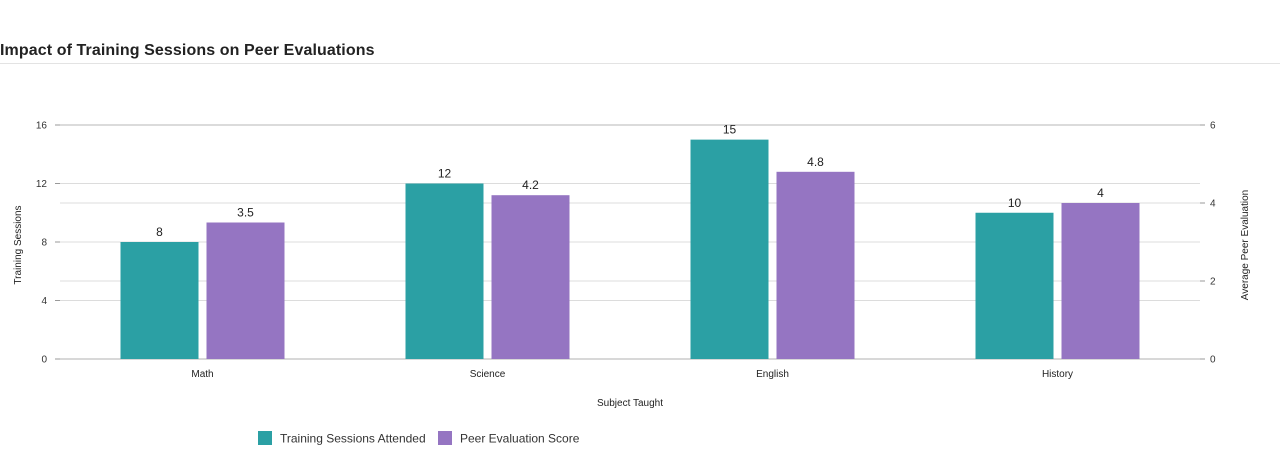  Describe the element at coordinates (18, 244) in the screenshot. I see `y-left-axis-title: Training Sessions` at that location.